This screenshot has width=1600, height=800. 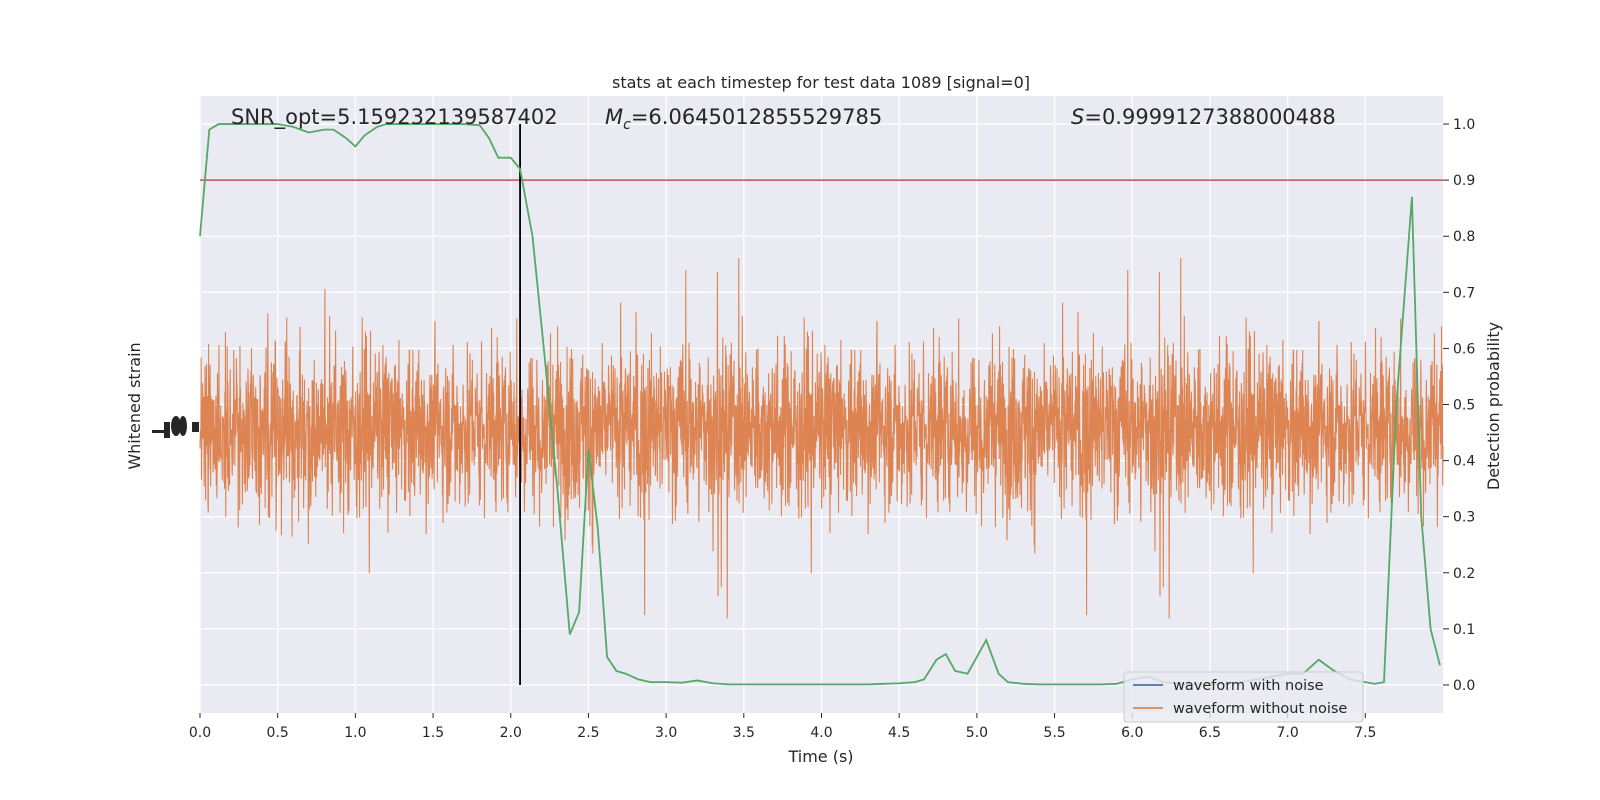 I want to click on legend-box, so click(x=1243, y=697).